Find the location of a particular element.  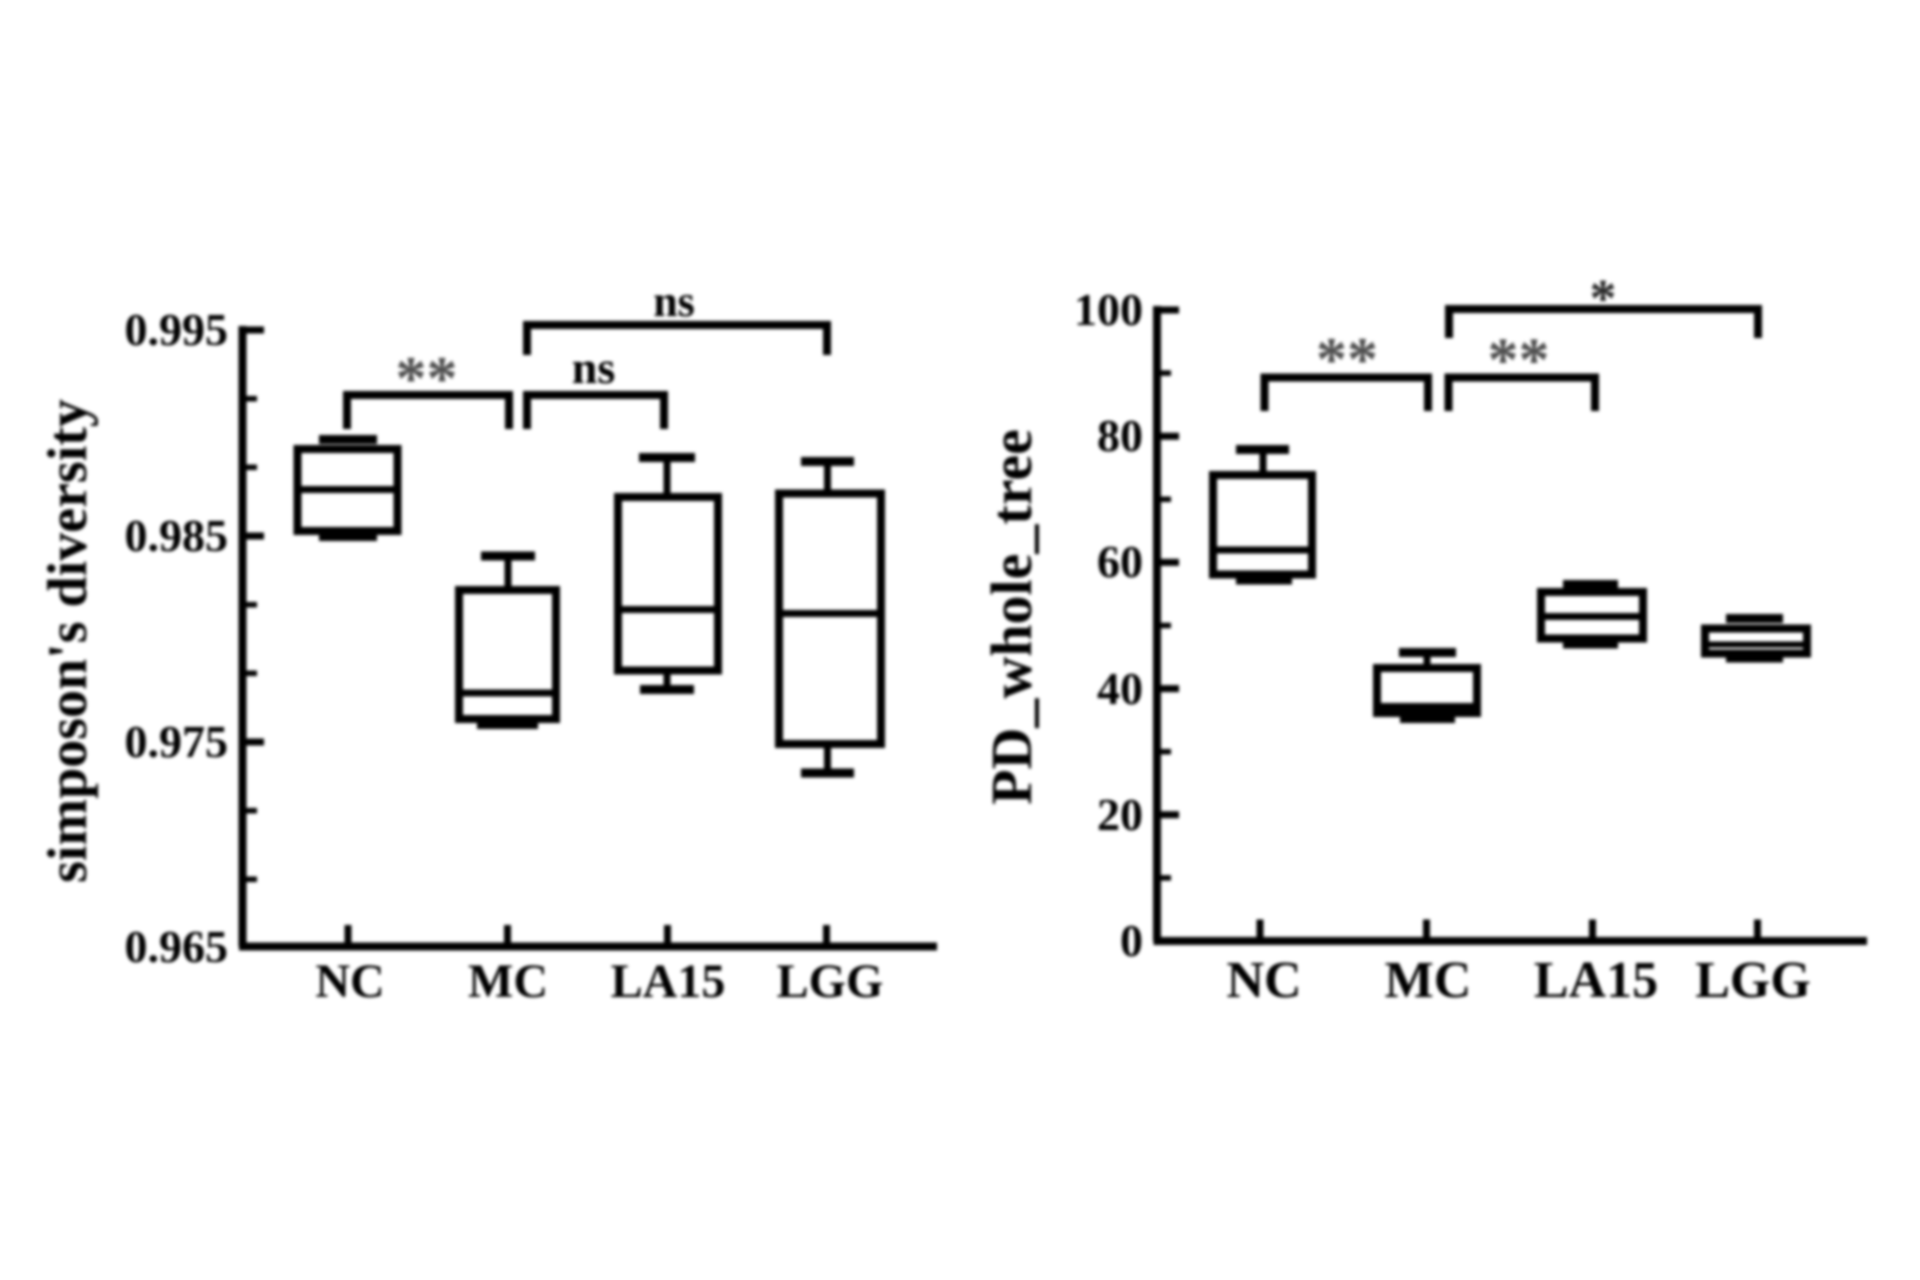

svg-text: 20 is located at coordinates (1120, 814).